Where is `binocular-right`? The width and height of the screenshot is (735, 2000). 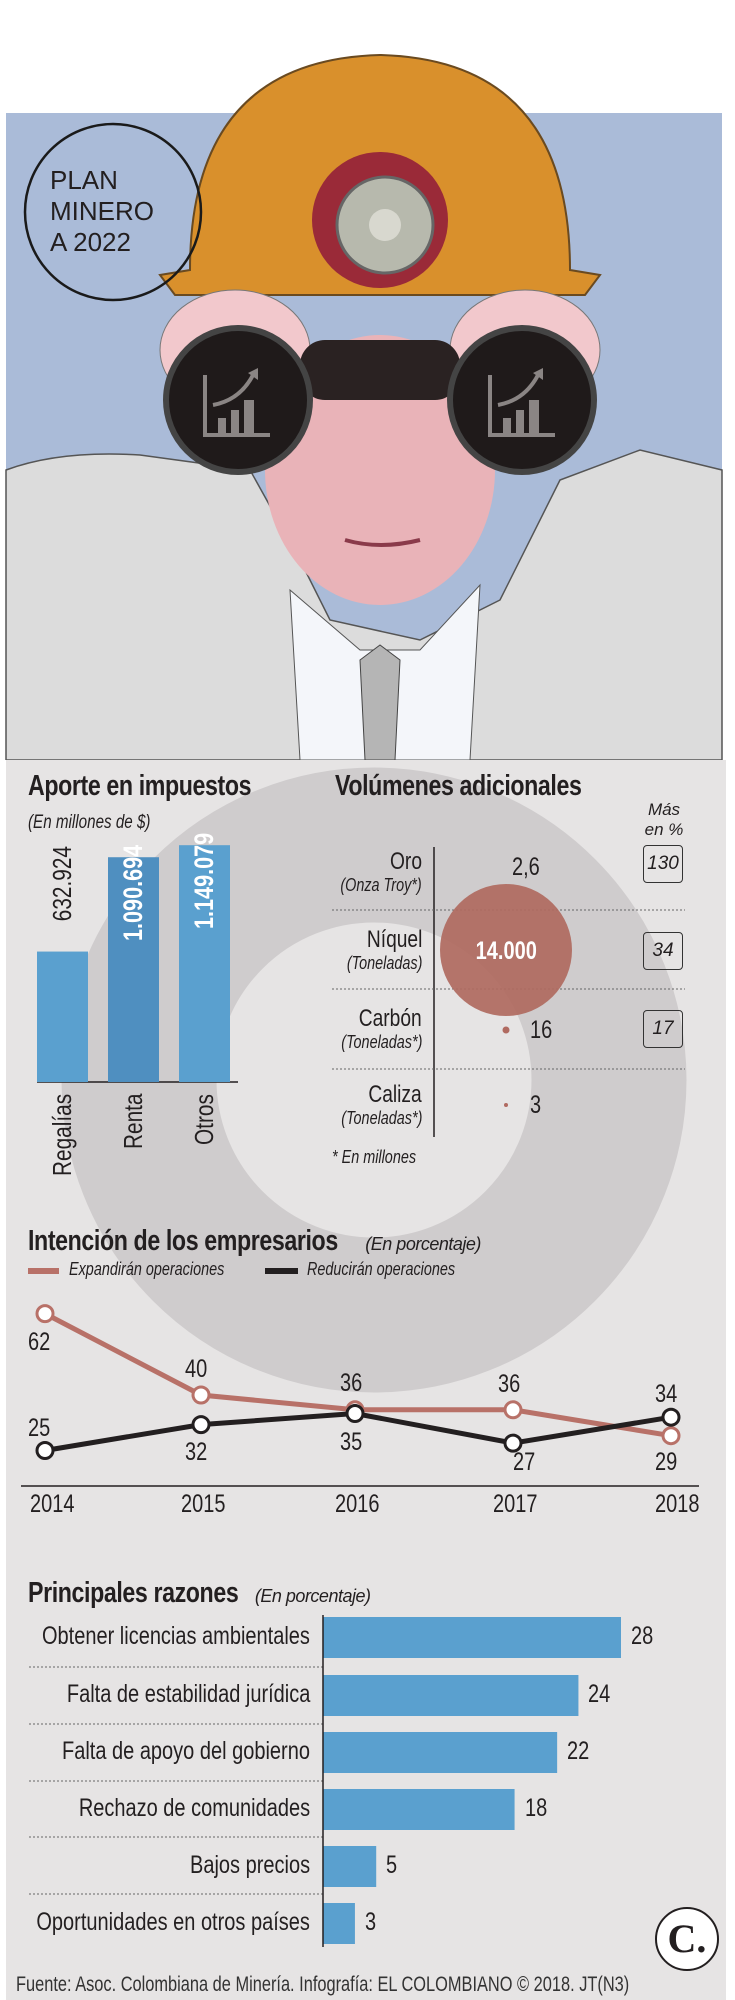 binocular-right is located at coordinates (522, 400).